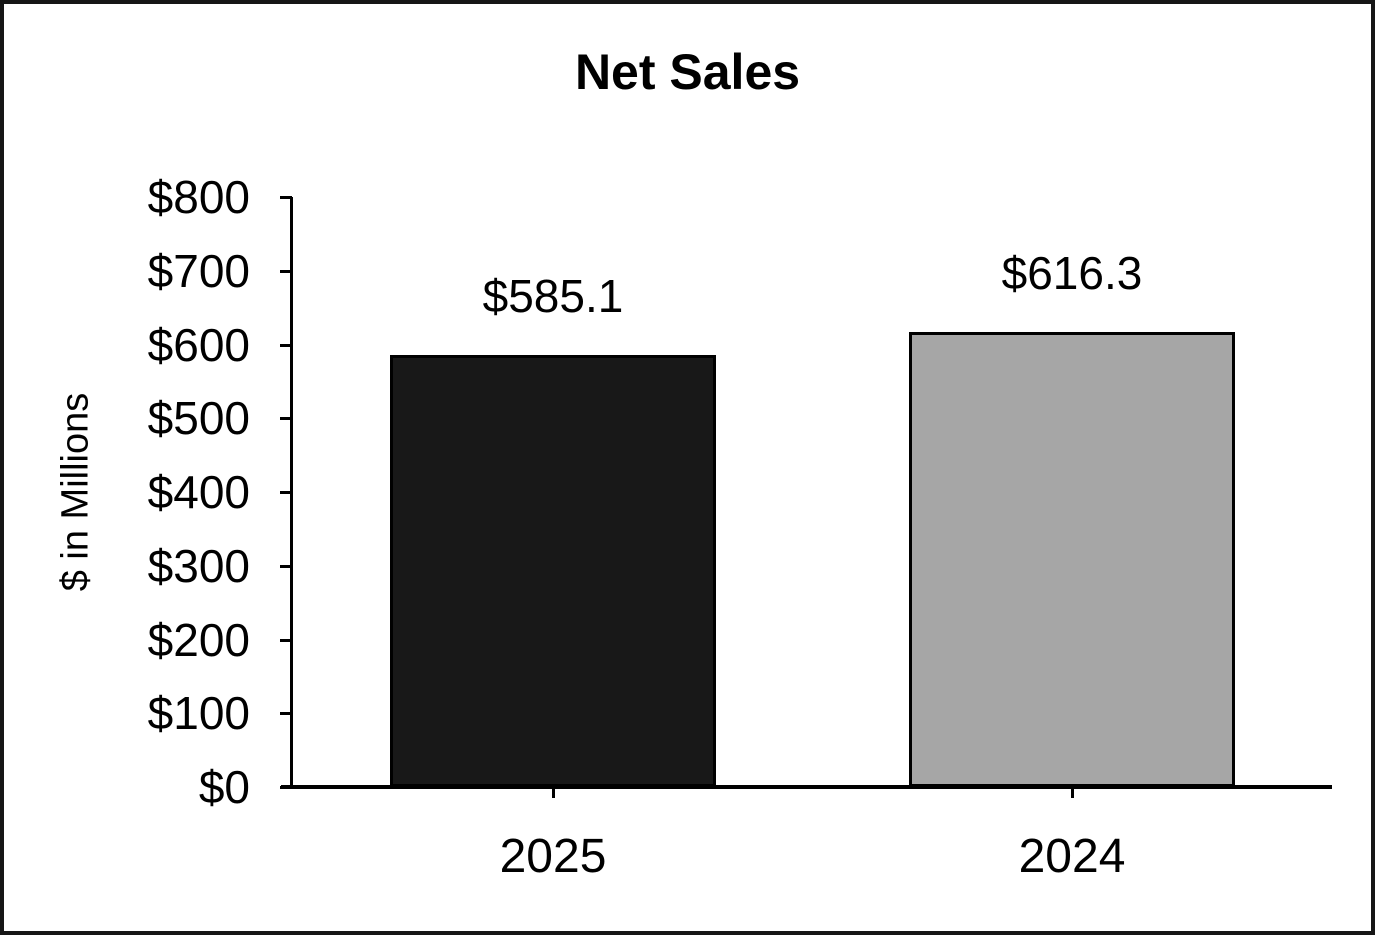 The width and height of the screenshot is (1375, 935). Describe the element at coordinates (553, 296) in the screenshot. I see `bar-value-label: $585.1` at that location.